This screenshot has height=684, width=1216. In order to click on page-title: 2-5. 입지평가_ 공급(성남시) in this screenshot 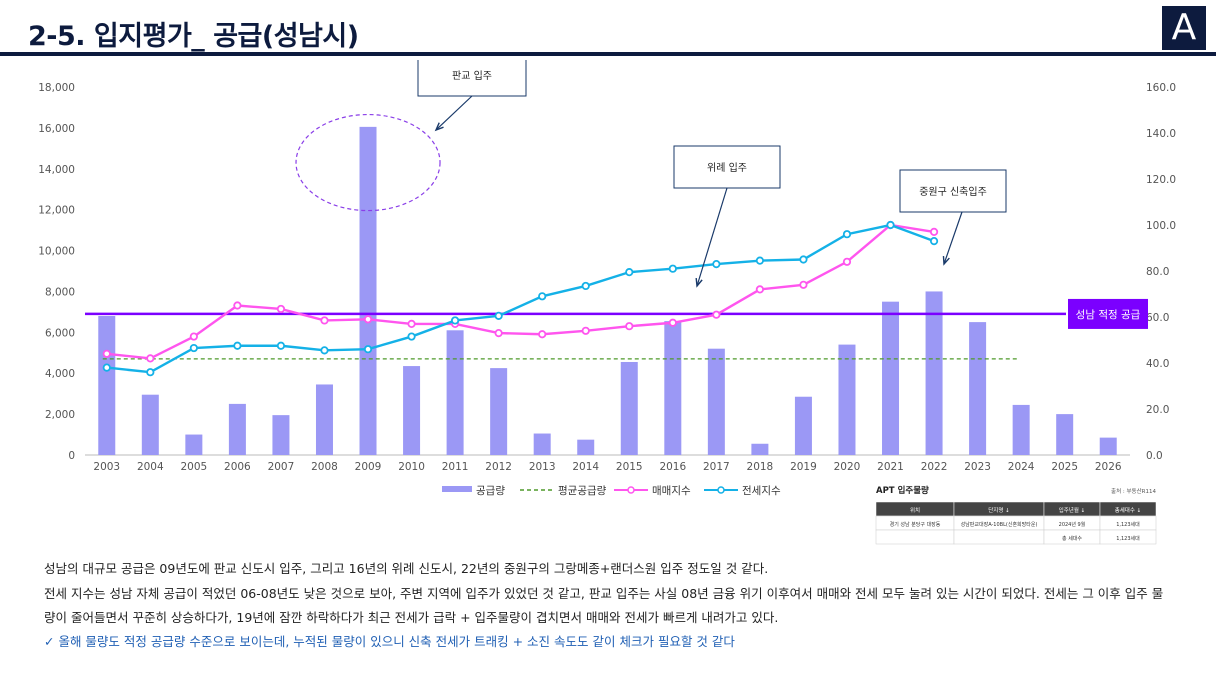, I will do `click(193, 36)`.